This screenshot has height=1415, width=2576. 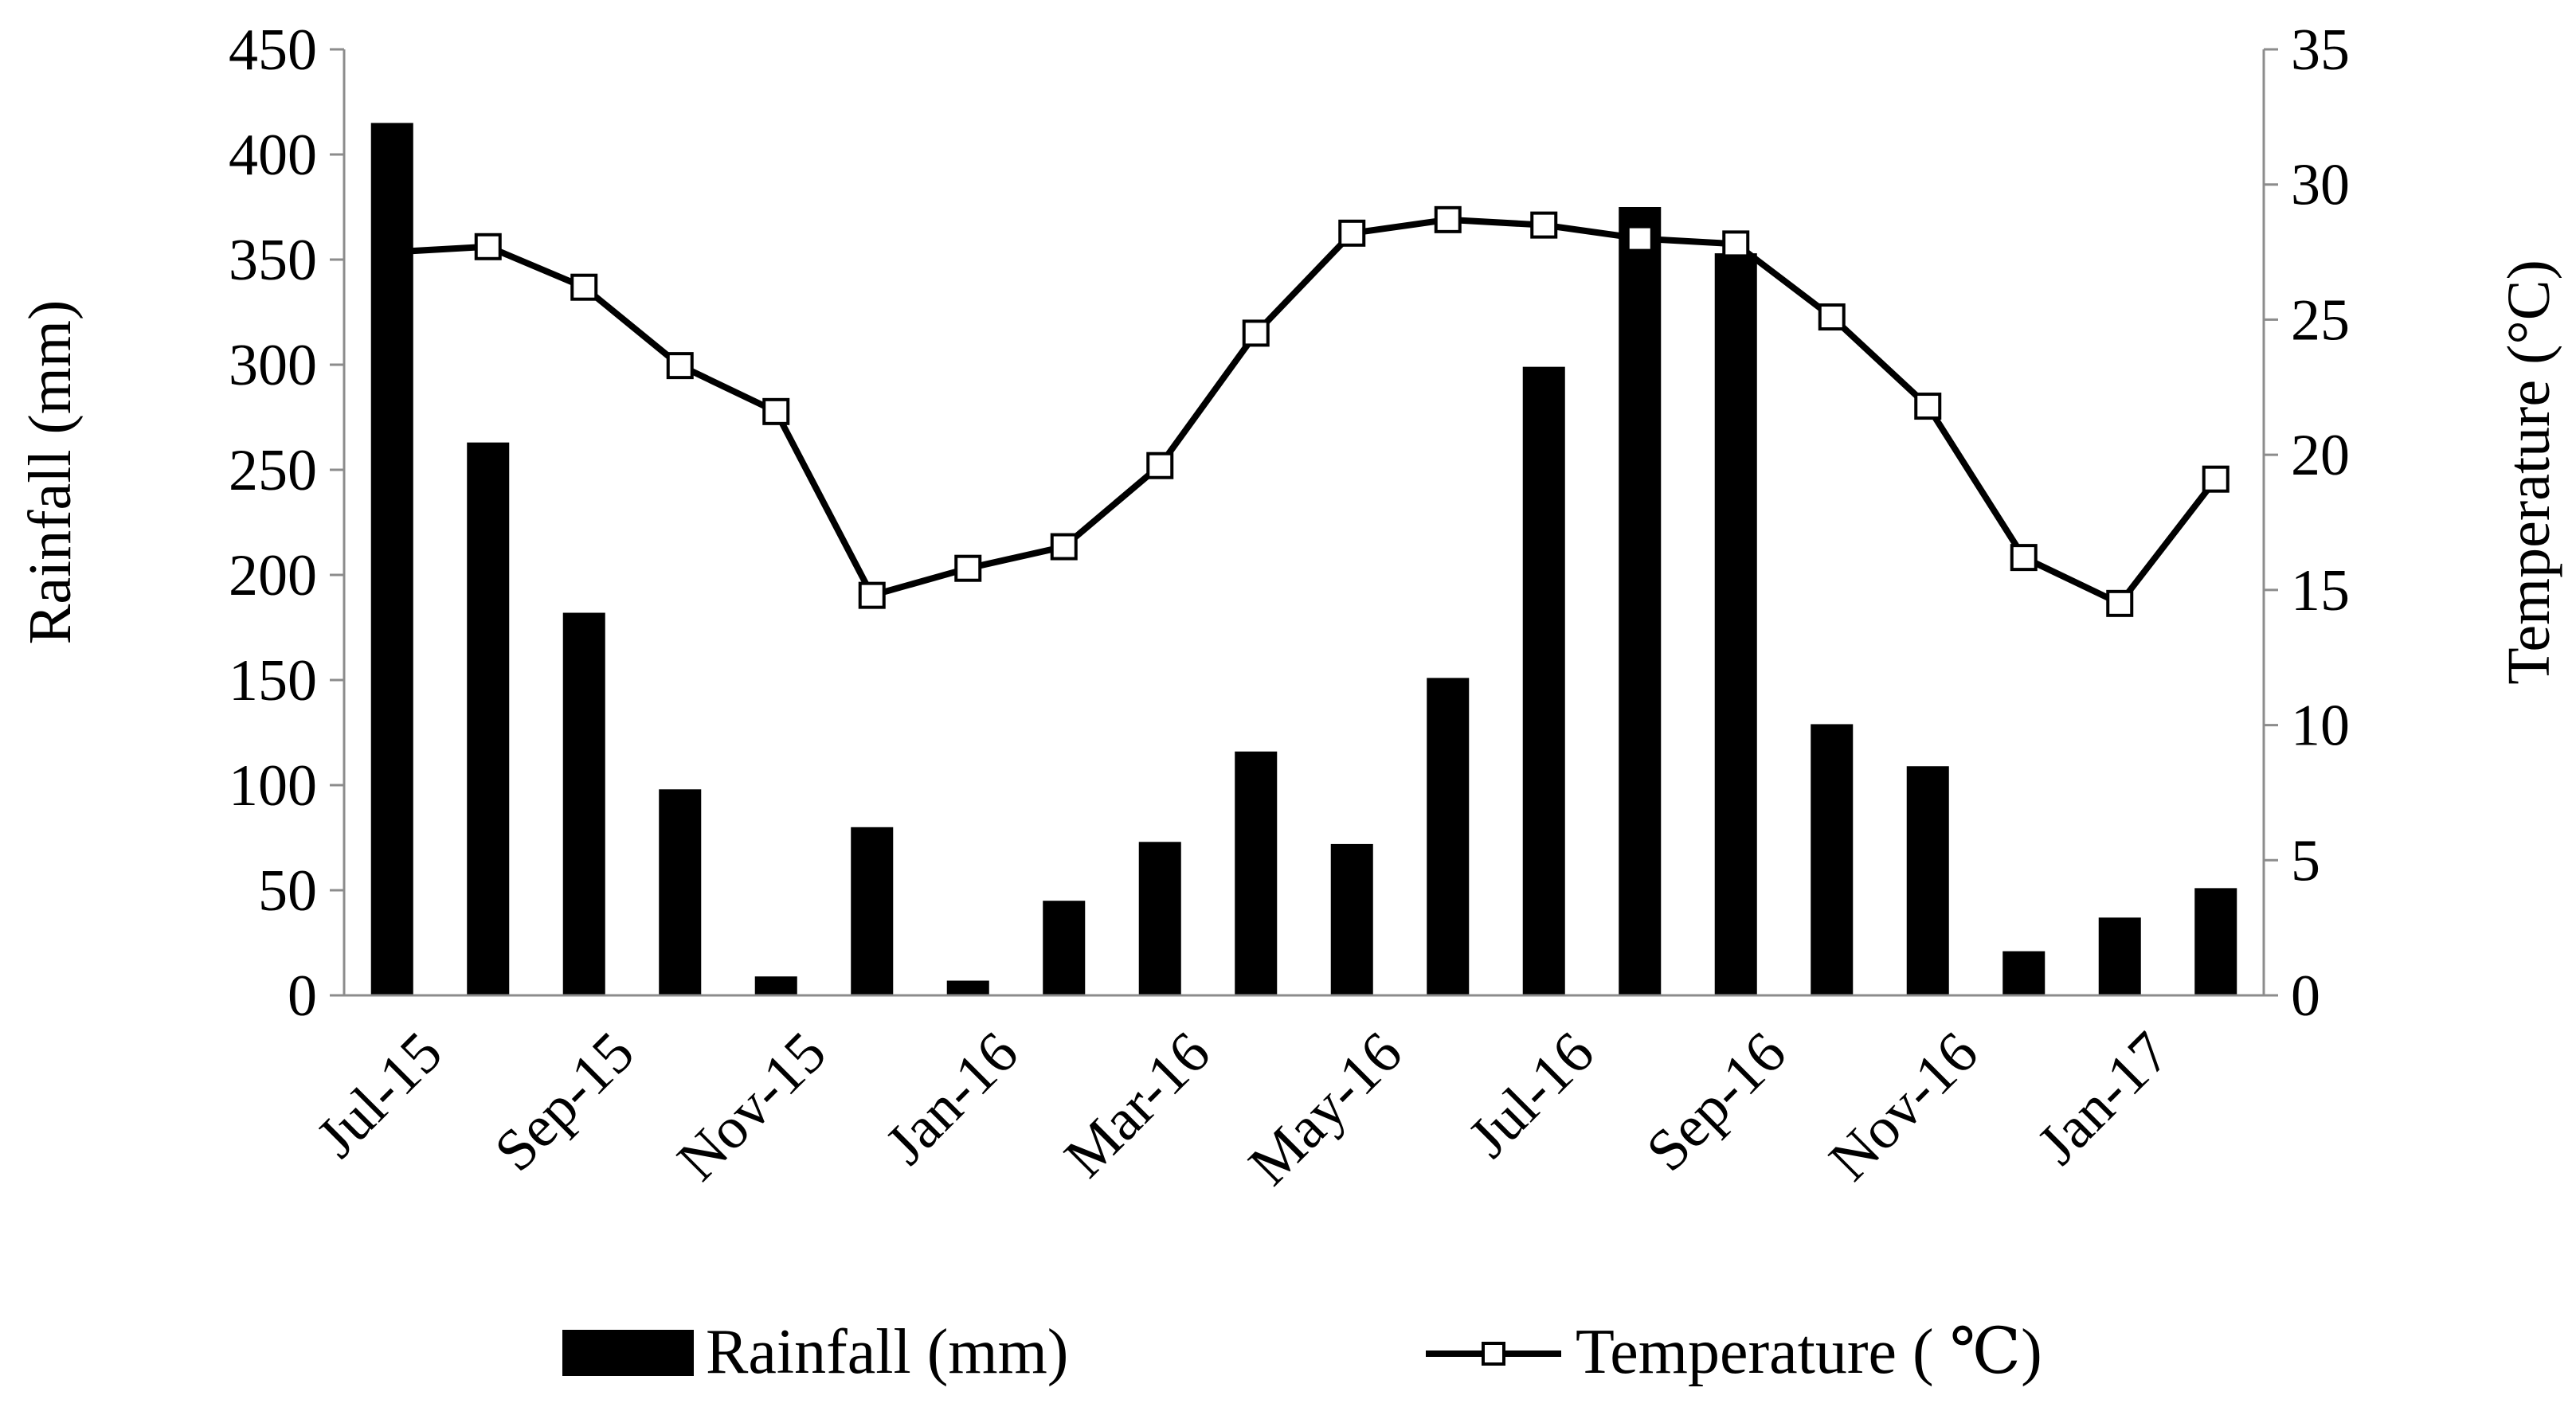 What do you see at coordinates (1531, 1095) in the screenshot?
I see `x-tick-label: Jul-16` at bounding box center [1531, 1095].